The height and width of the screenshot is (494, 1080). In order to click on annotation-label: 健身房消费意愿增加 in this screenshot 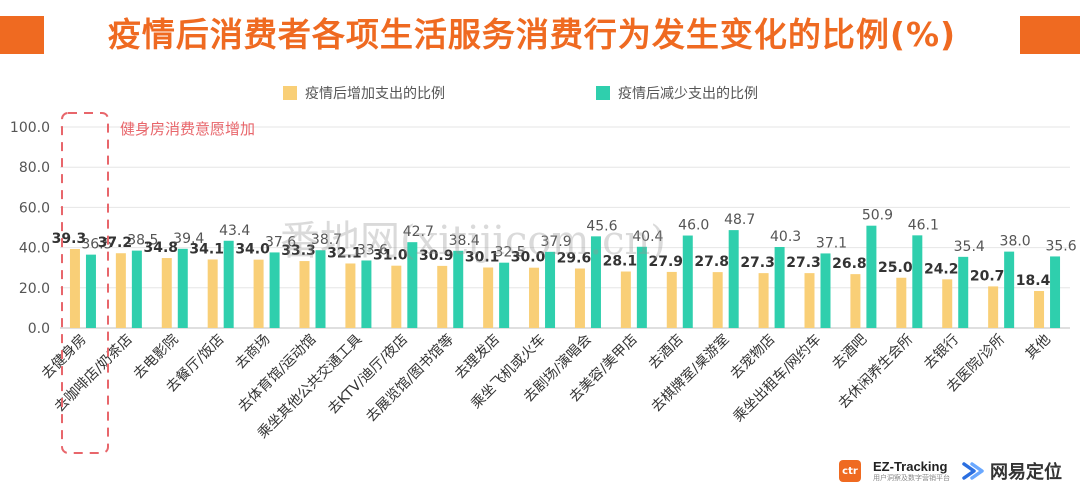, I will do `click(187, 129)`.